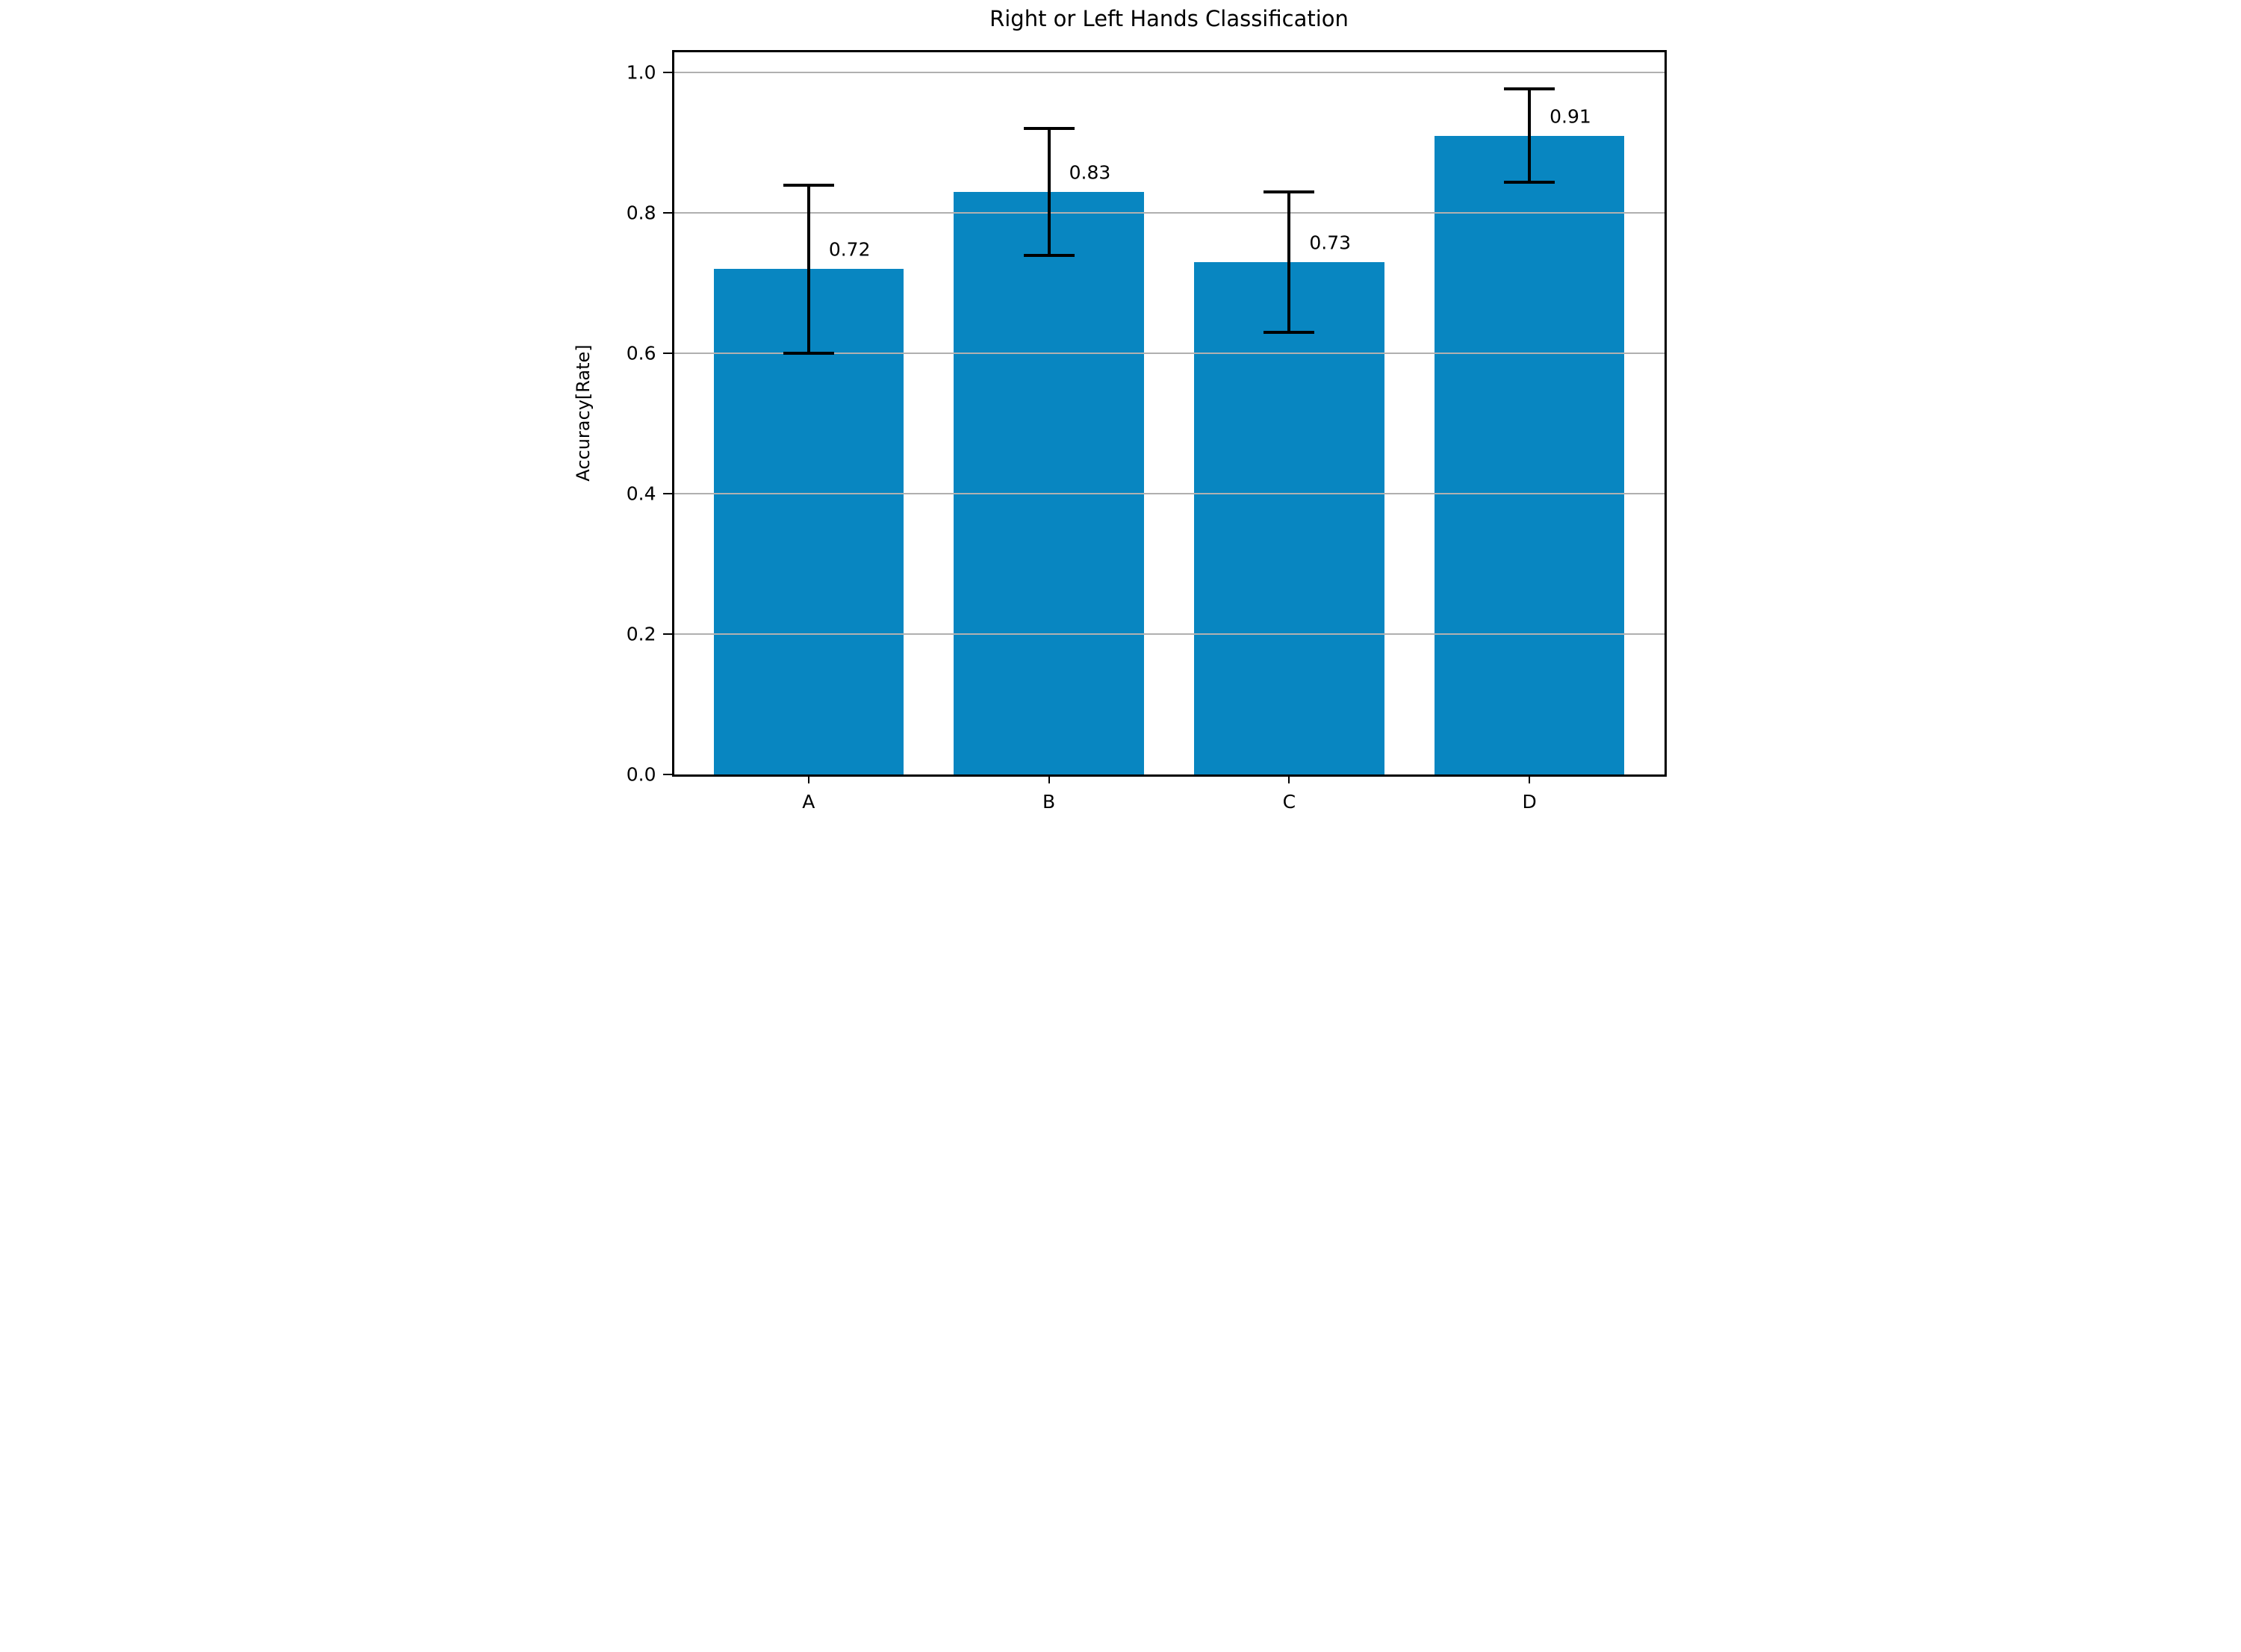 Image resolution: width=2241 pixels, height=1652 pixels. I want to click on y-tick-0.0, so click(667, 774).